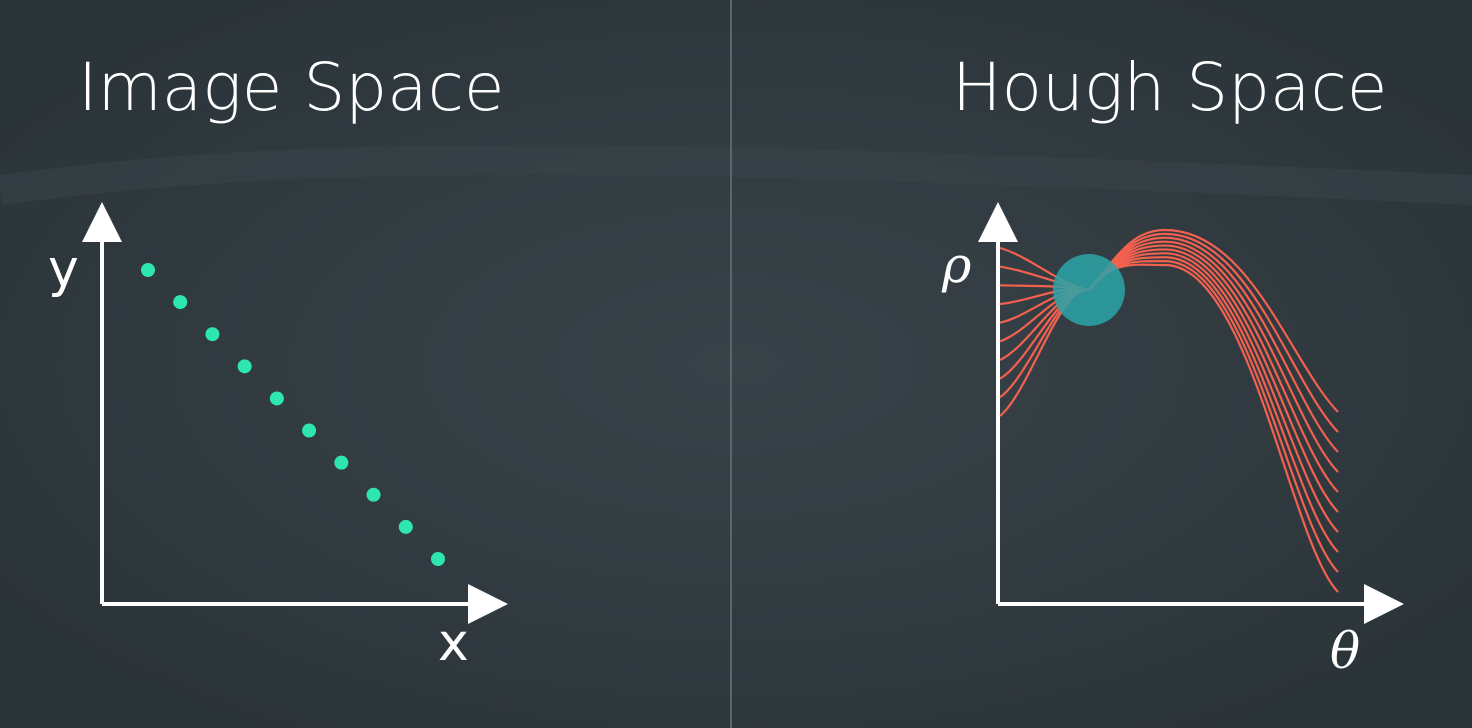 This screenshot has height=728, width=1472. What do you see at coordinates (1169, 87) in the screenshot?
I see `hough-space-title: Hough Space` at bounding box center [1169, 87].